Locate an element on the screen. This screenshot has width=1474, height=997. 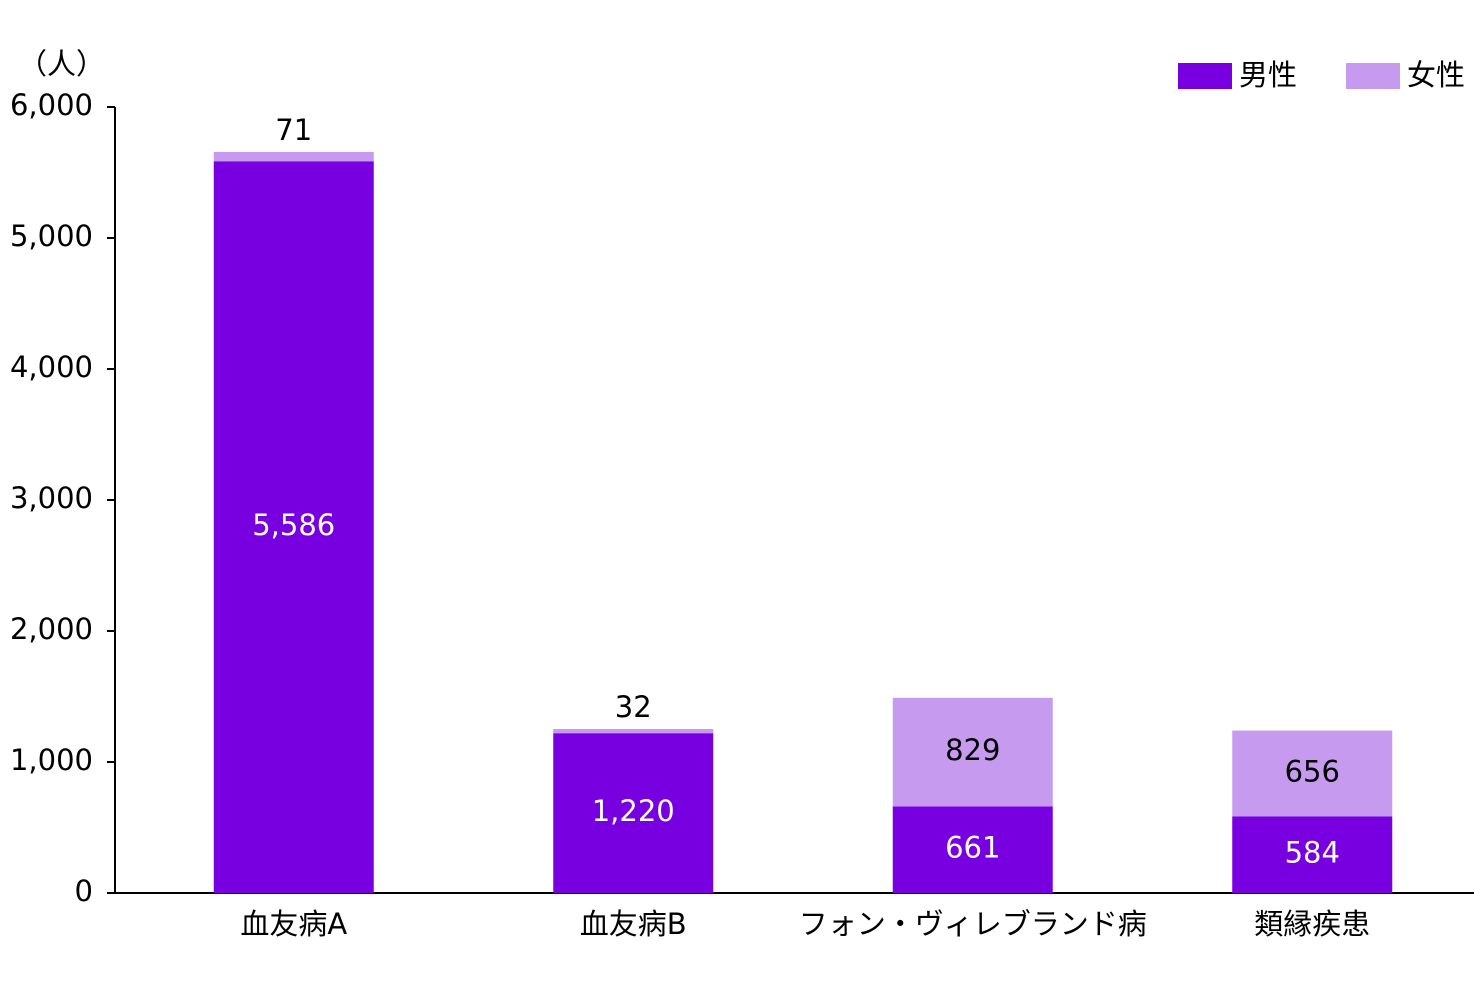
y-tick-label: 6,000 is located at coordinates (51, 105).